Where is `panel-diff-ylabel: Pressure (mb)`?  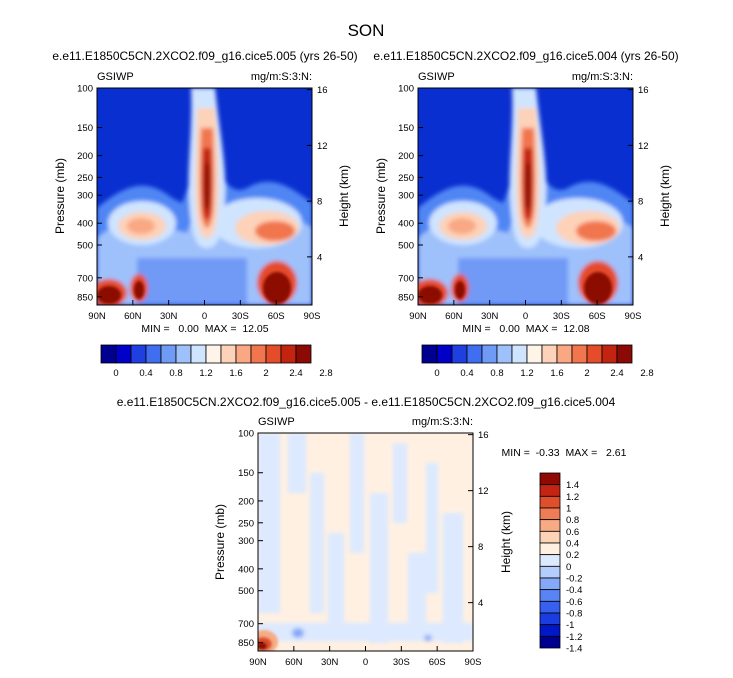
panel-diff-ylabel: Pressure (mb) is located at coordinates (220, 542).